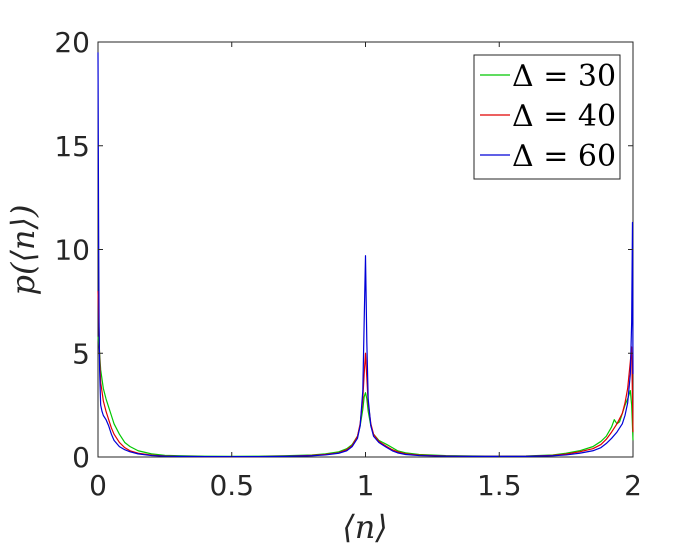 The height and width of the screenshot is (550, 700). Describe the element at coordinates (564, 116) in the screenshot. I see `legend-label-2: Δ = 40` at that location.